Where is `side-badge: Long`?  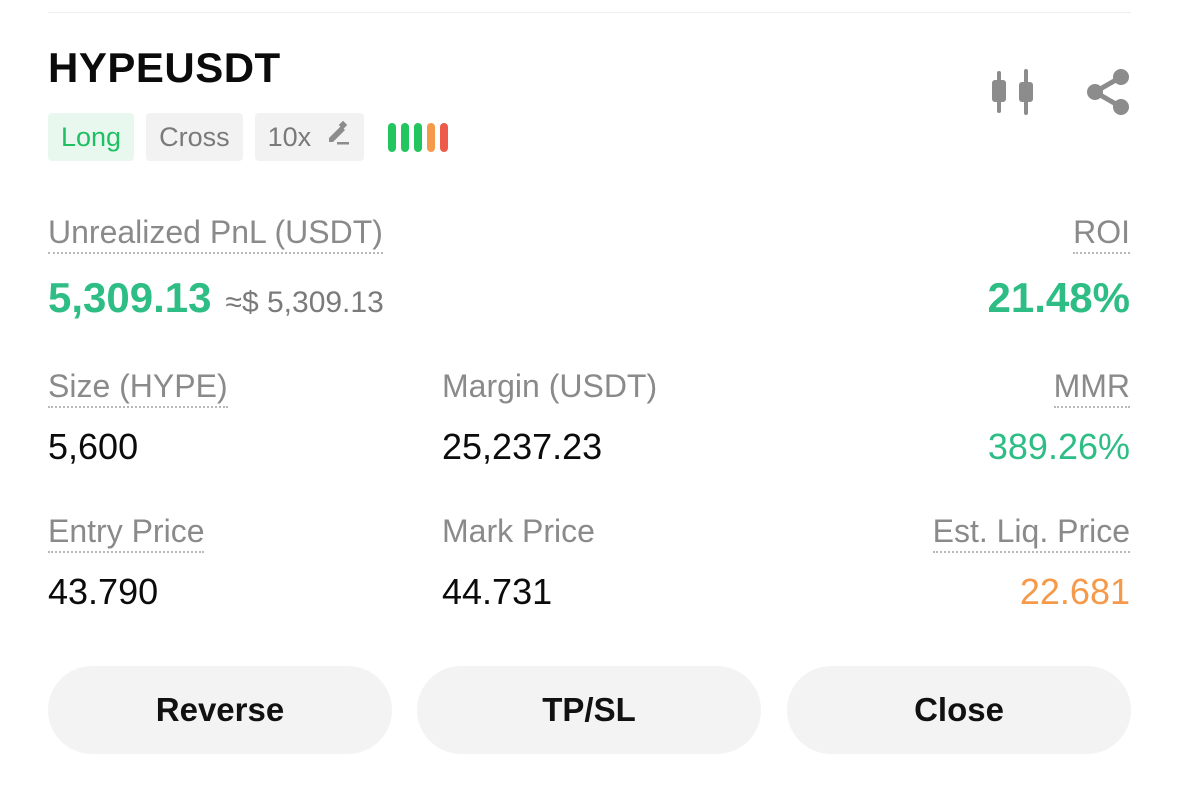 side-badge: Long is located at coordinates (91, 137).